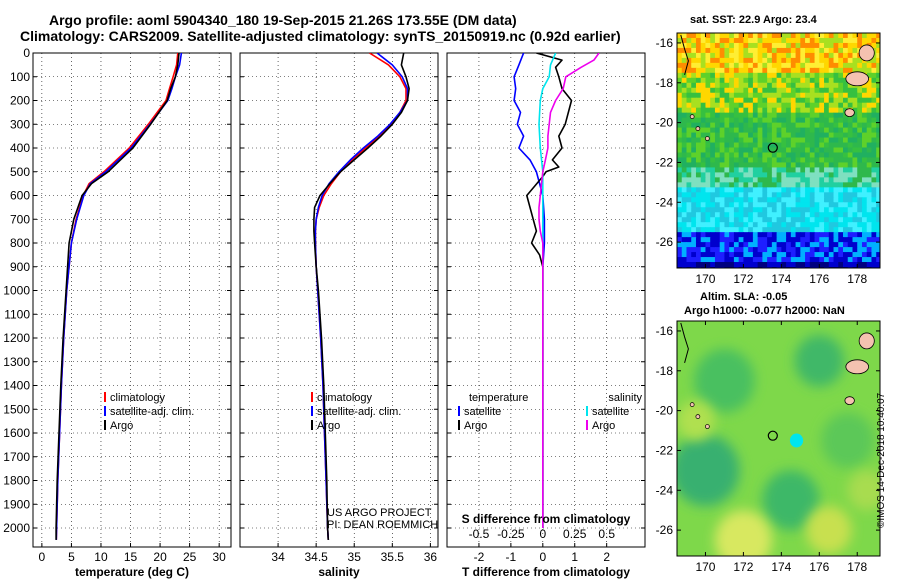  Describe the element at coordinates (546, 572) in the screenshot. I see `x-axis-label: T difference from climatology` at that location.